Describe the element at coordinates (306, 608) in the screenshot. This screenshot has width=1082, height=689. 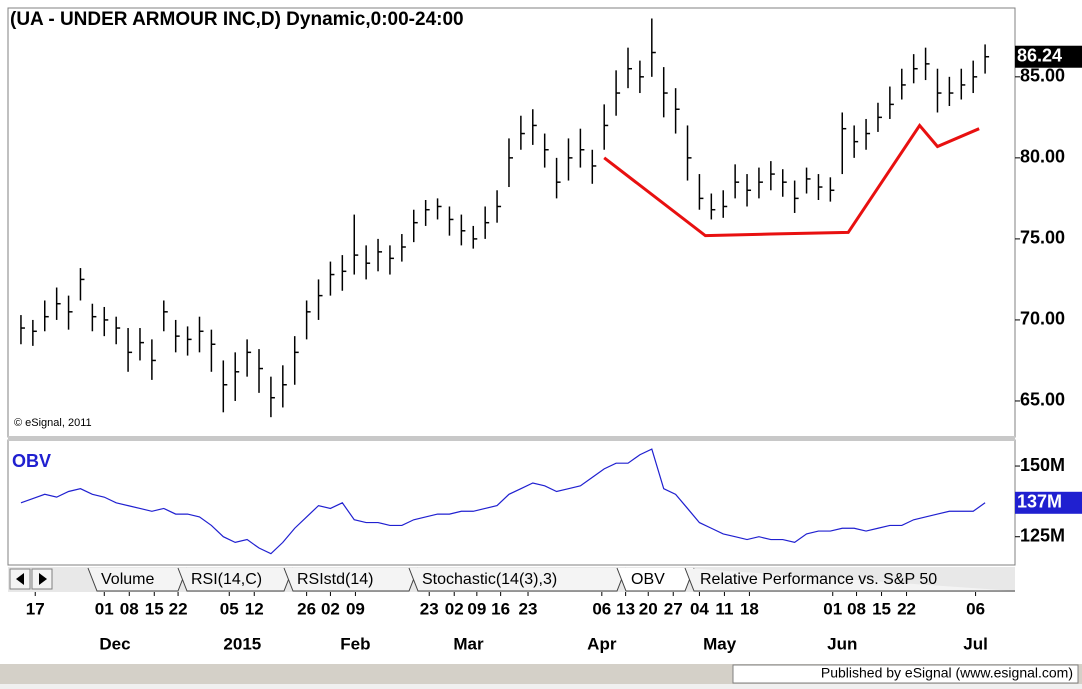
I see `x-tick-label: 26` at that location.